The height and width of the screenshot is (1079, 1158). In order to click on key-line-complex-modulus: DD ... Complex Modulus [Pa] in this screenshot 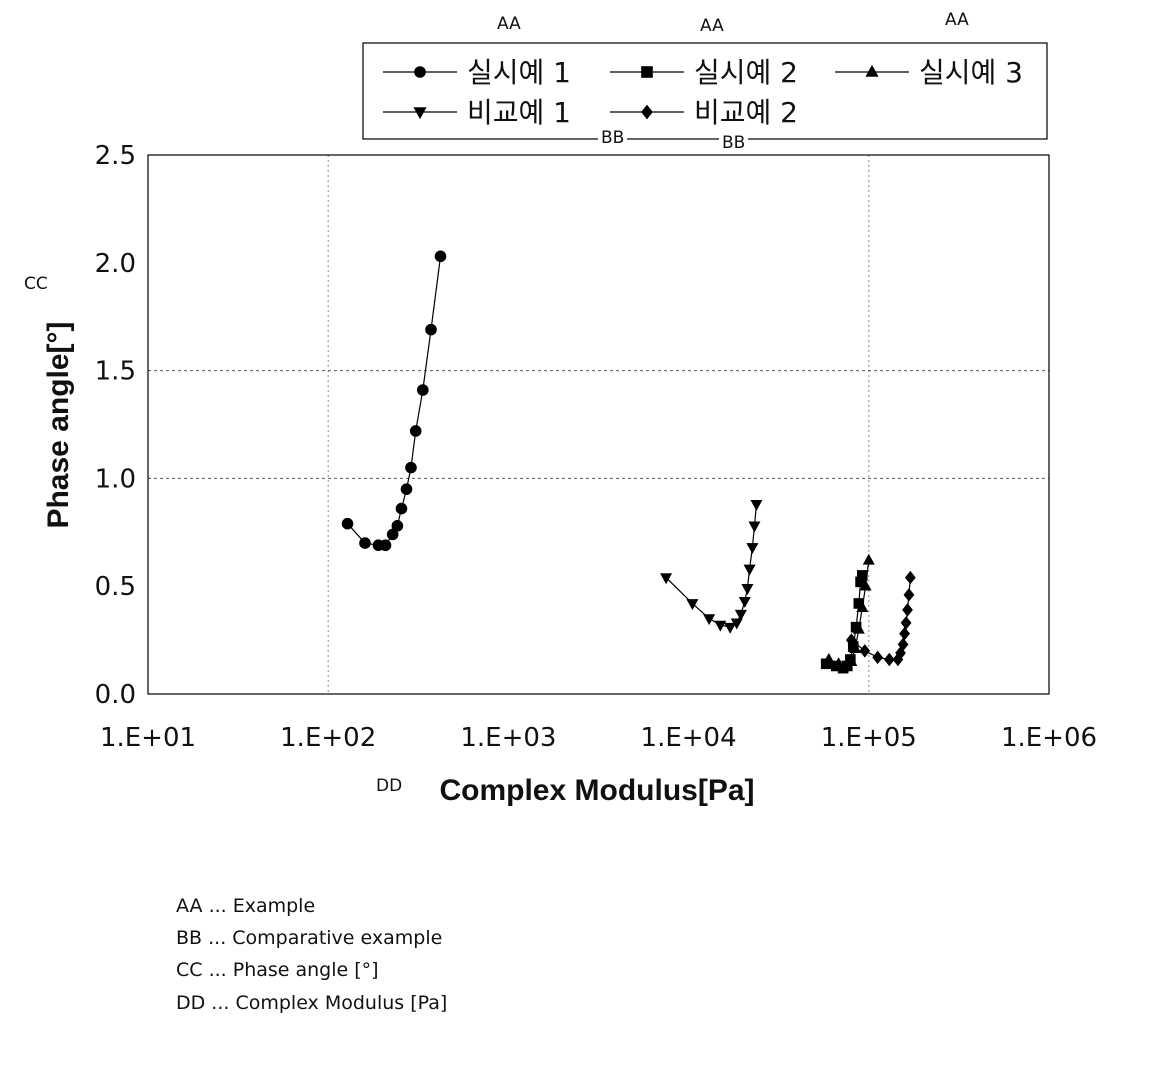, I will do `click(312, 1003)`.